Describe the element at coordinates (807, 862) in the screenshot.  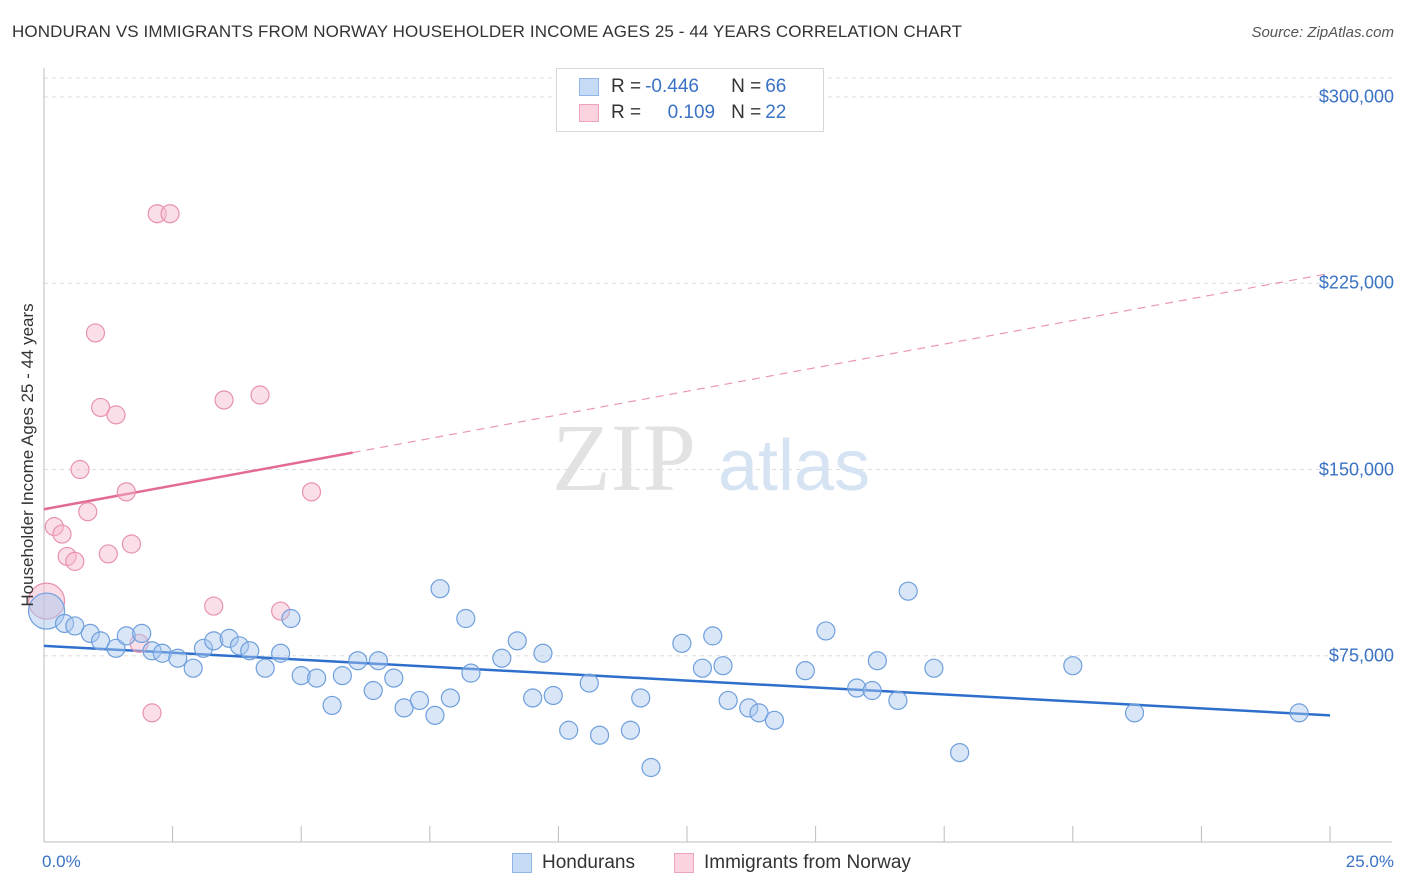
I see `legend-label-norway: Immigrants from Norway` at that location.